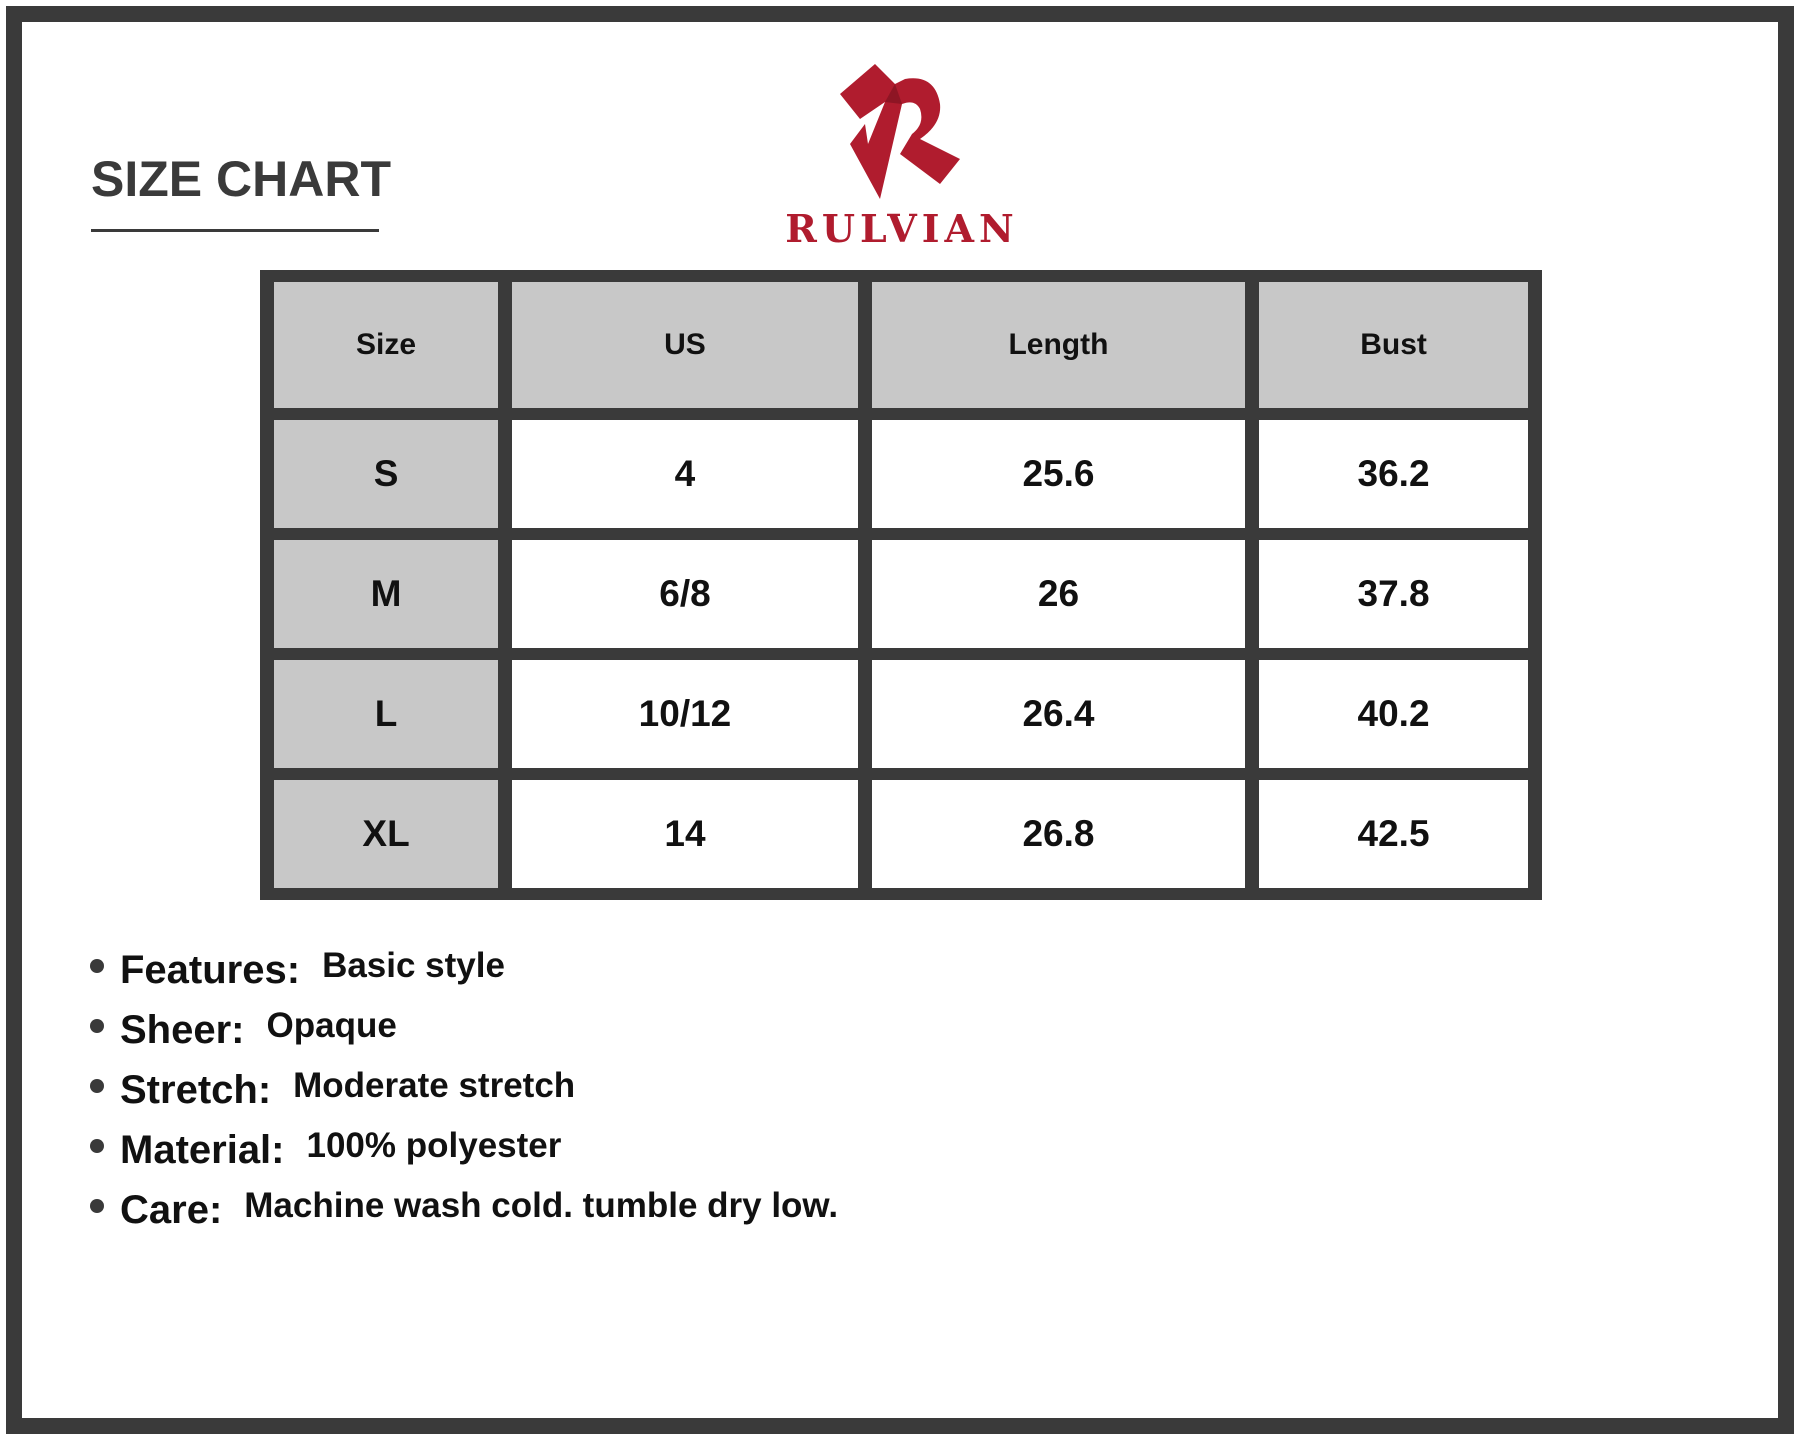 The image size is (1800, 1440). What do you see at coordinates (1393, 345) in the screenshot?
I see `header-bust: Bust` at bounding box center [1393, 345].